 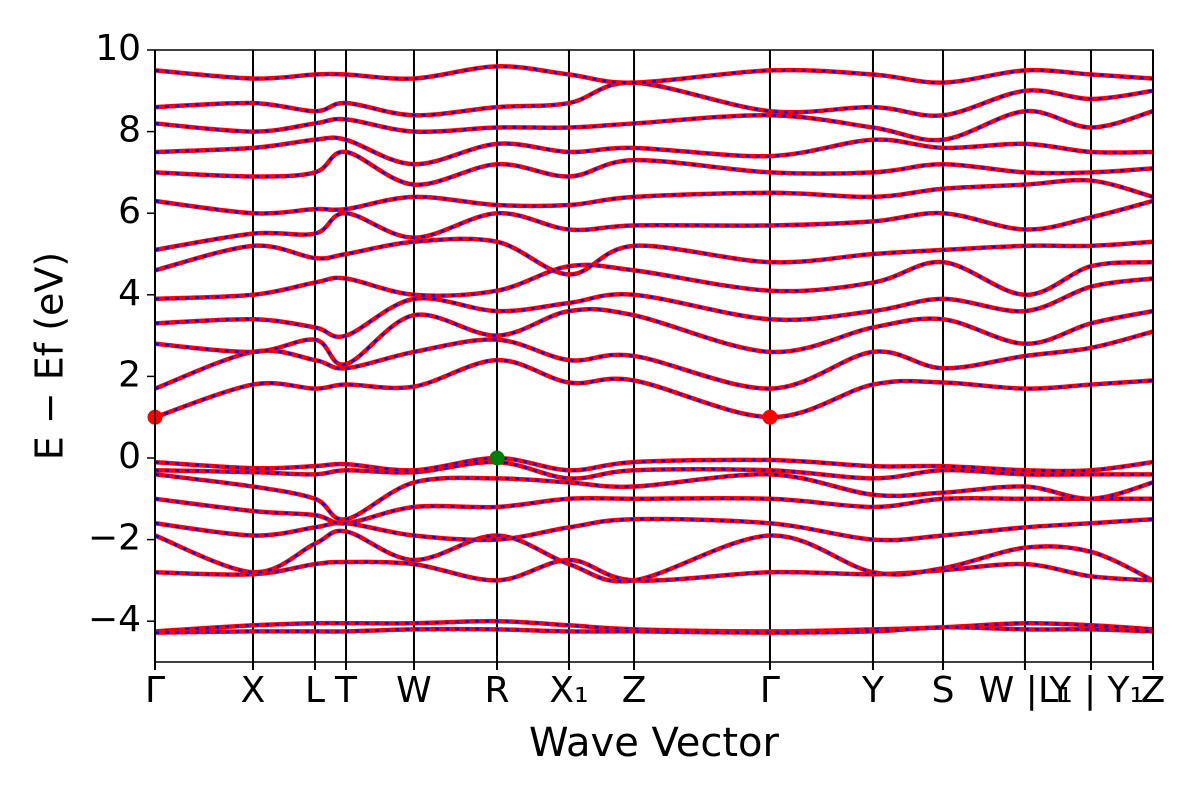 What do you see at coordinates (568, 690) in the screenshot?
I see `x-tick-label: X₁` at bounding box center [568, 690].